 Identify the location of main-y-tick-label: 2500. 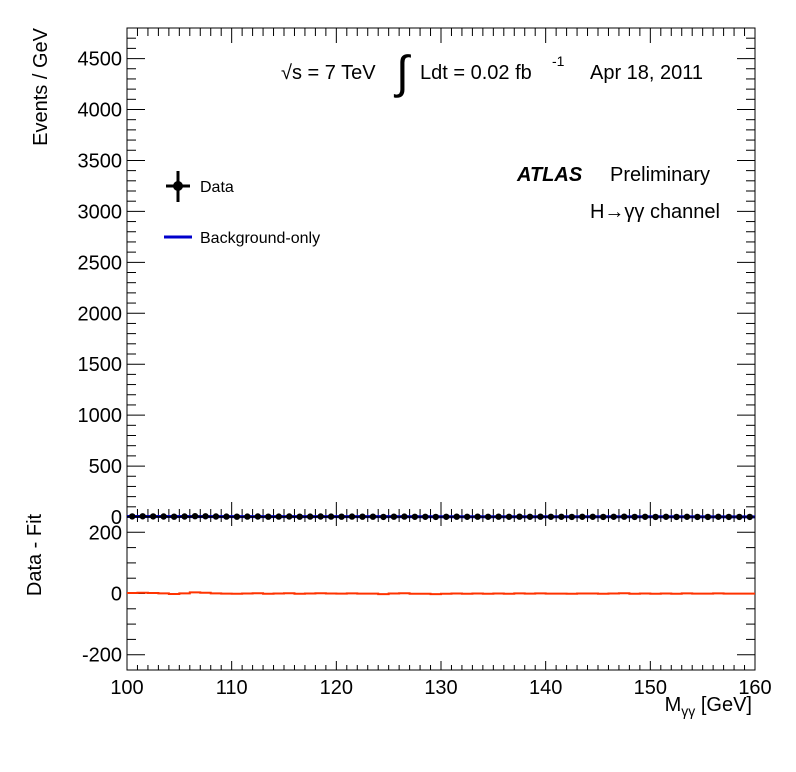
(100, 263).